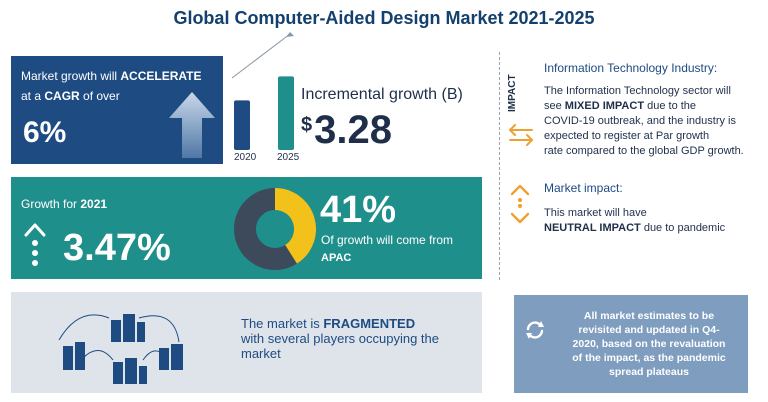 The image size is (768, 402). What do you see at coordinates (111, 76) in the screenshot?
I see `cagr-line1: Market growth will ACCELERATE` at bounding box center [111, 76].